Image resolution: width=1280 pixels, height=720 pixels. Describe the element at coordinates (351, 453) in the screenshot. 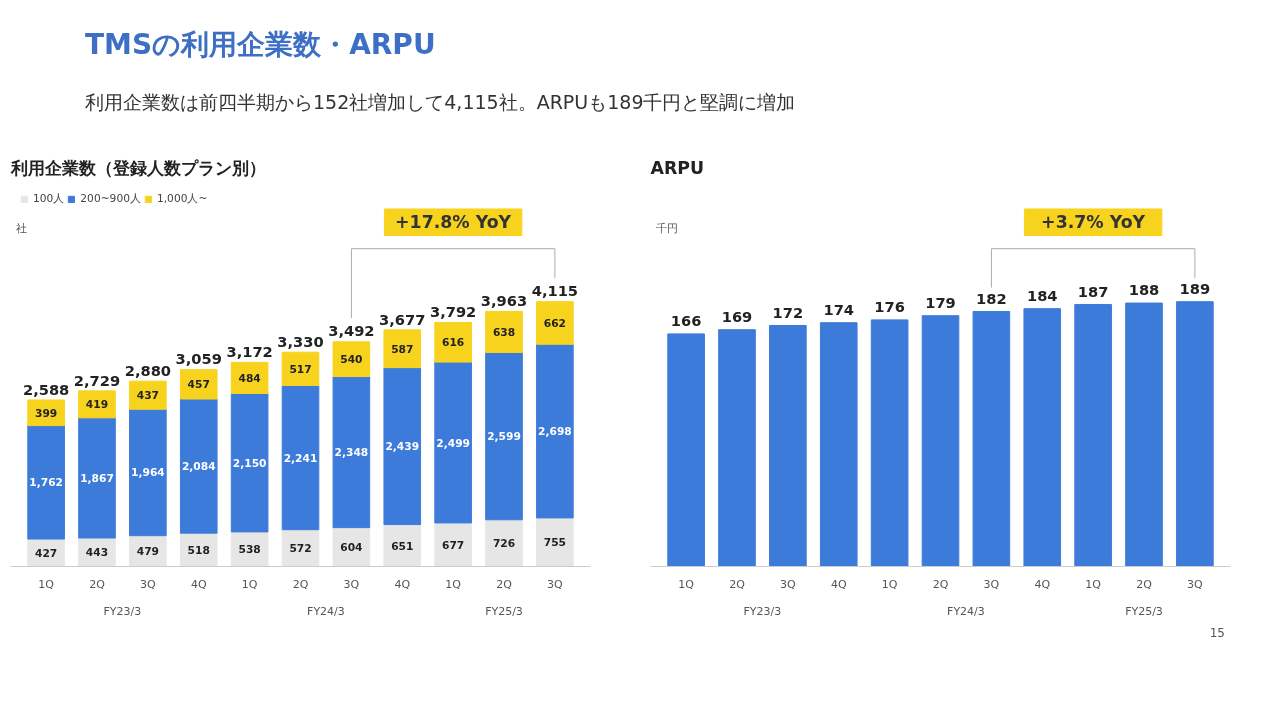

I see `data-label: 2,348` at that location.